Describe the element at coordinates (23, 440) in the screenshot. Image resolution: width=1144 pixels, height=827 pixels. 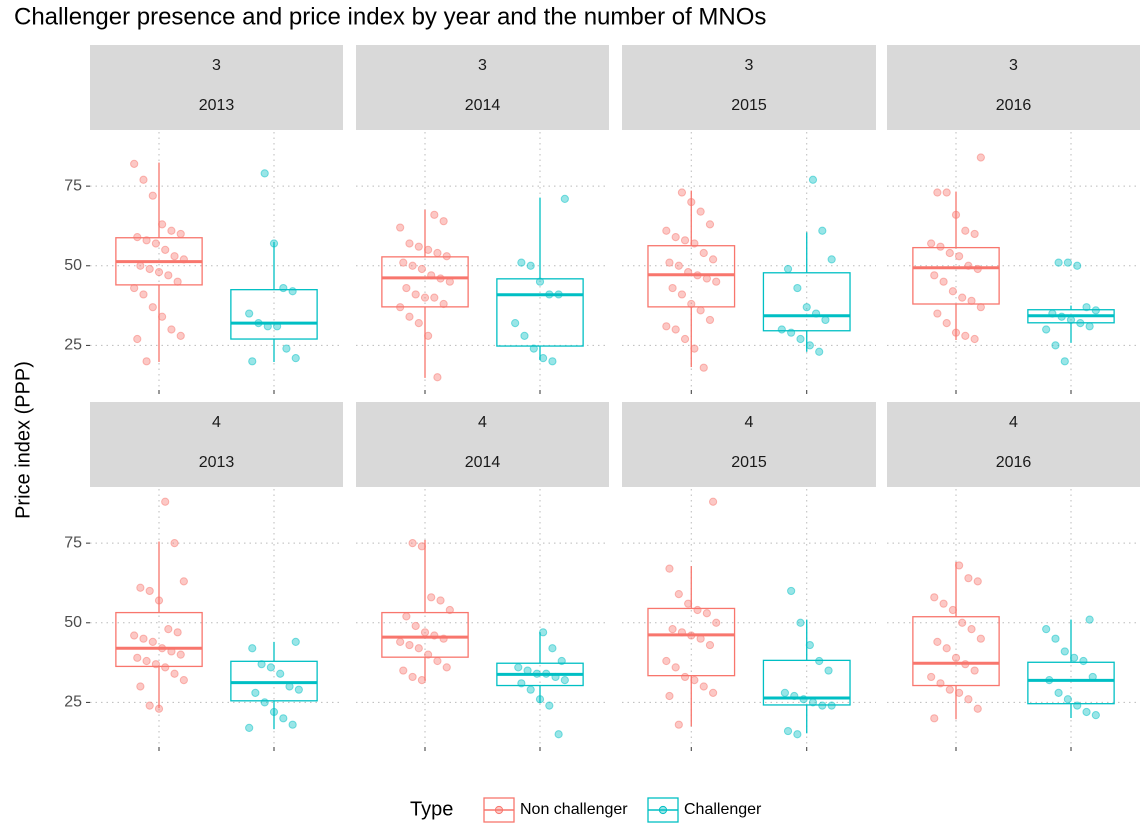
I see `y-axis-label: Price index (PPP)` at that location.